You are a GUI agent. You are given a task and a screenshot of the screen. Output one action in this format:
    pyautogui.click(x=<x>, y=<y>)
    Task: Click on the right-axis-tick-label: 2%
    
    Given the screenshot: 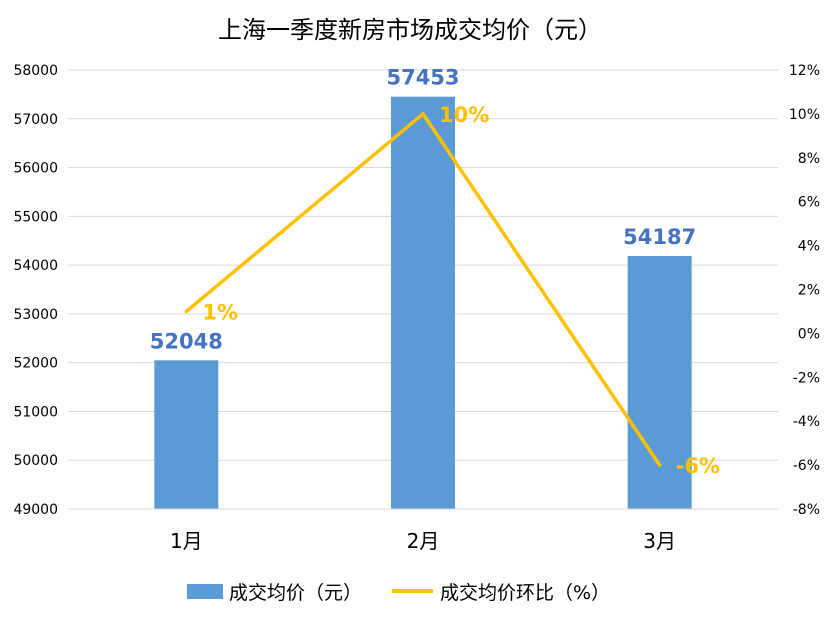 What is the action you would take?
    pyautogui.click(x=809, y=291)
    